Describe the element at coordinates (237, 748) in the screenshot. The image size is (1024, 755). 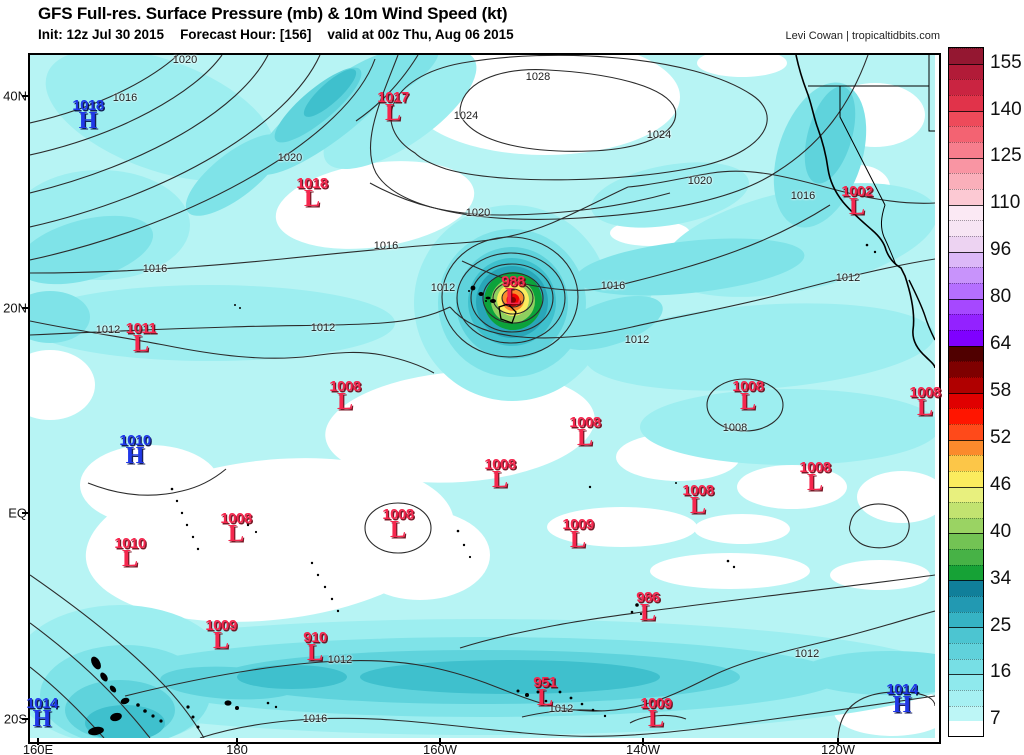
I see `lon-axis-label: 180` at that location.